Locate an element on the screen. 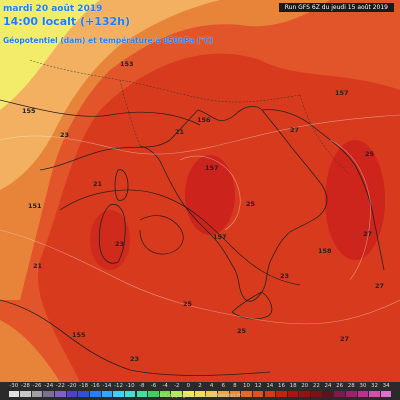  legend-tick: -8 is located at coordinates (142, 386).